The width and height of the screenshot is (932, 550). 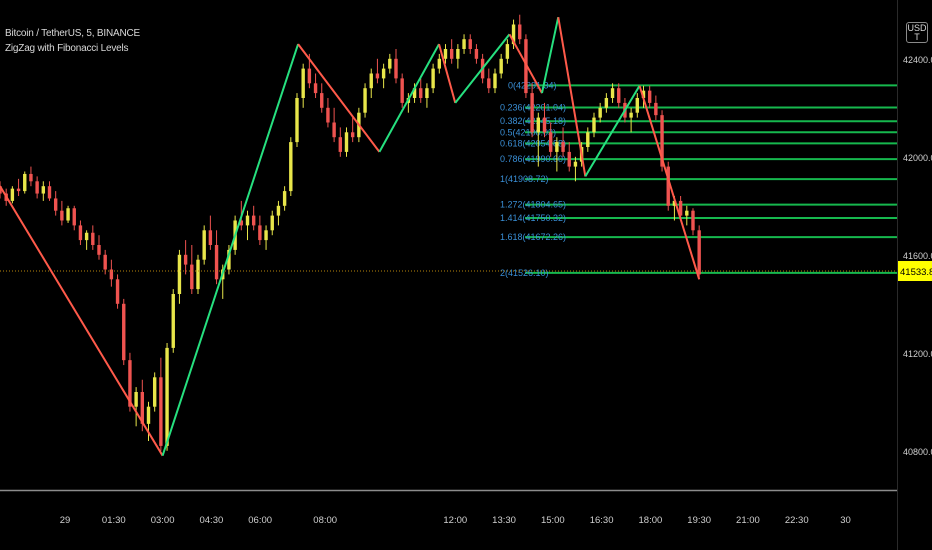 I want to click on current-price-badge, so click(x=915, y=271).